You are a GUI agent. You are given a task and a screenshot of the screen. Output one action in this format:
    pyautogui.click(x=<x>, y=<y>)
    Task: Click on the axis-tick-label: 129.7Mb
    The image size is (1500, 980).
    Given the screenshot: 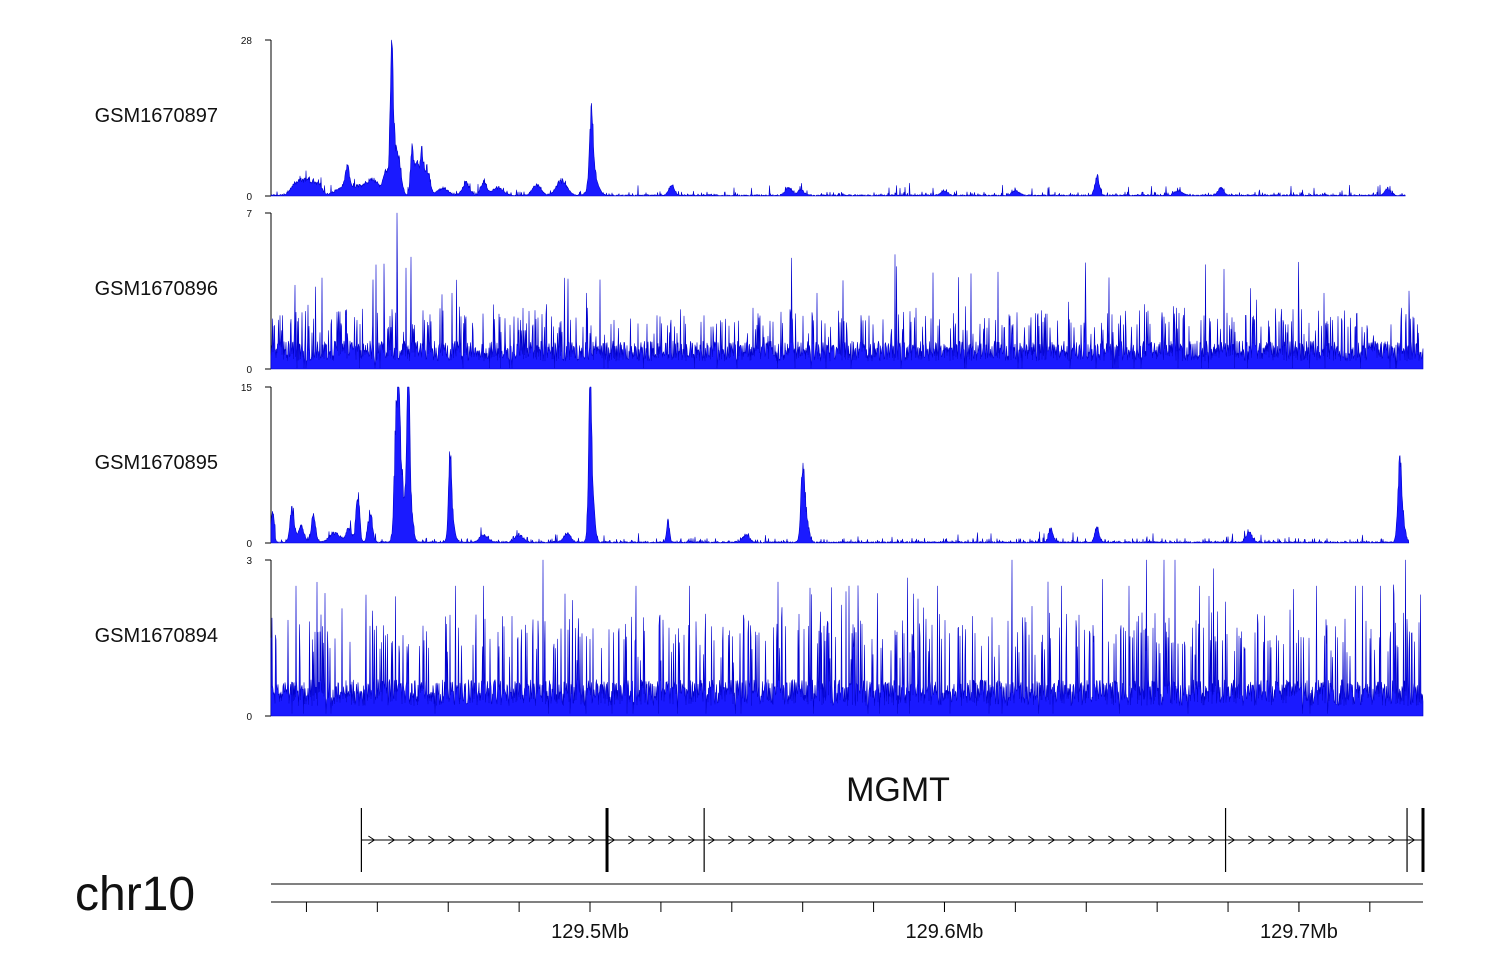 What is the action you would take?
    pyautogui.click(x=1299, y=932)
    